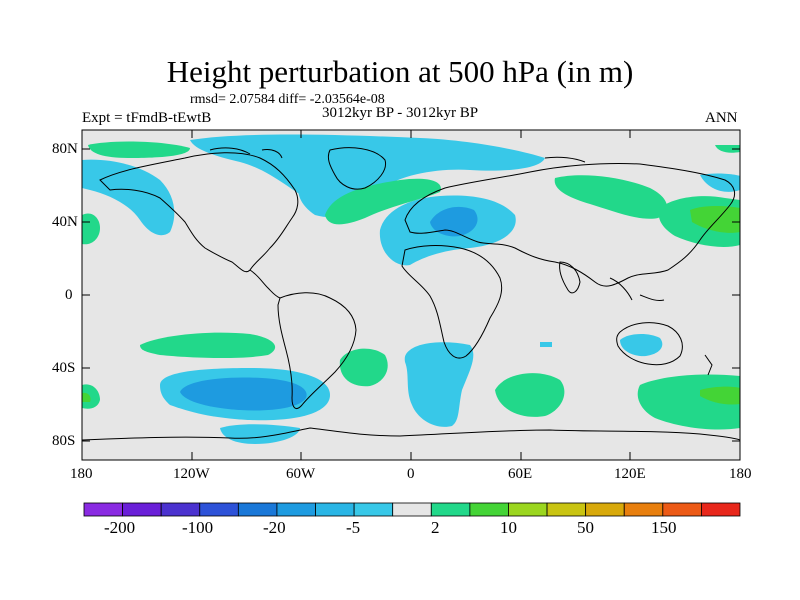 The height and width of the screenshot is (600, 800). What do you see at coordinates (664, 527) in the screenshot?
I see `colorbar-label: 150` at bounding box center [664, 527].